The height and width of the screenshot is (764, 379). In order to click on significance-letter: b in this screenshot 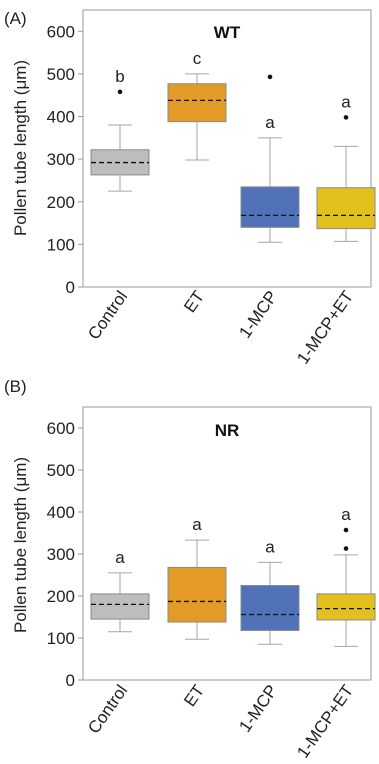, I will do `click(119, 76)`.